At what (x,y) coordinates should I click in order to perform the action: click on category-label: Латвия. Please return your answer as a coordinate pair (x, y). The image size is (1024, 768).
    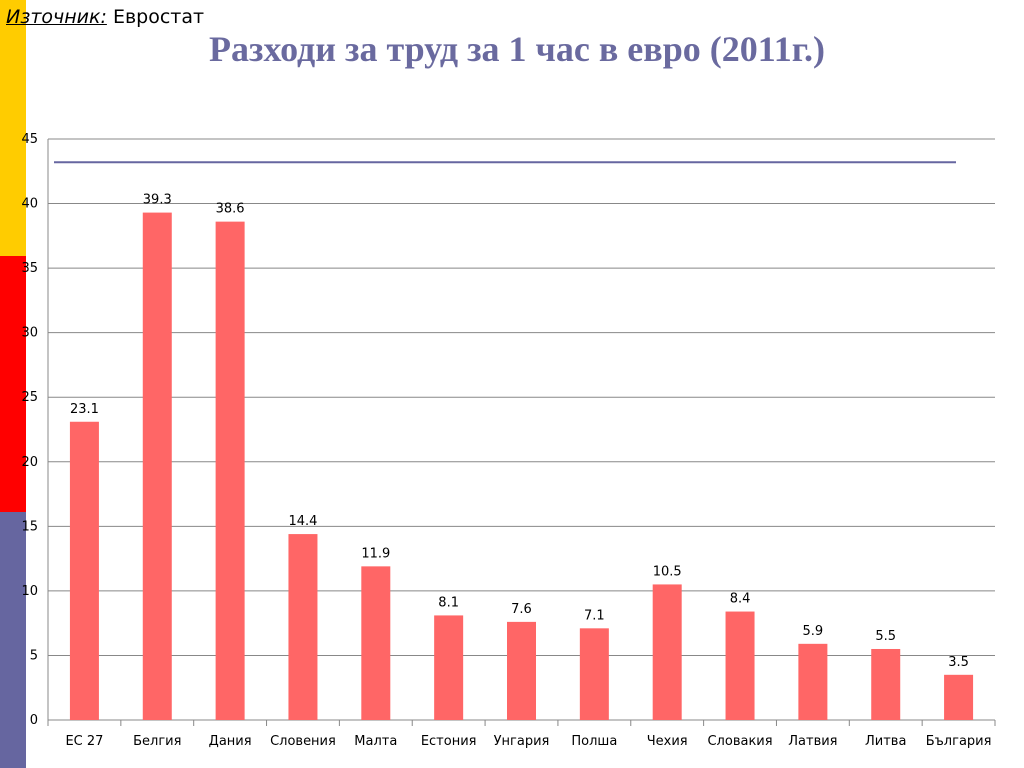
    Looking at the image, I should click on (812, 741).